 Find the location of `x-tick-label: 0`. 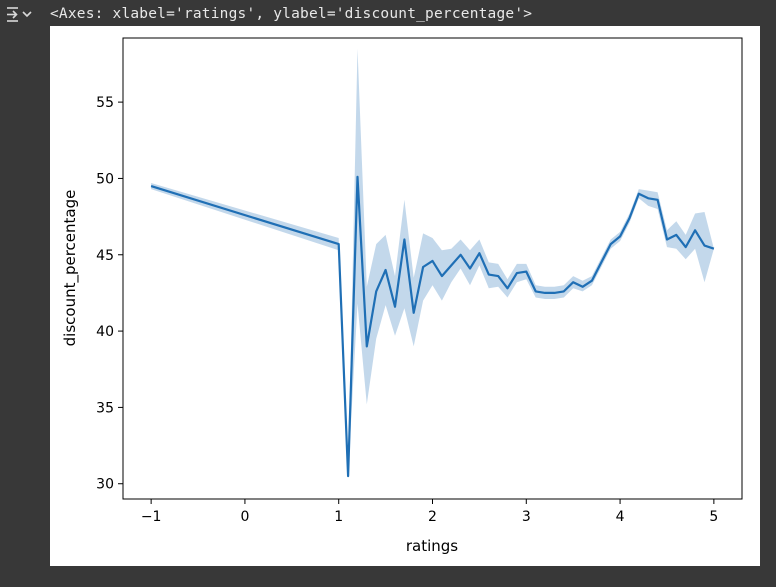

x-tick-label: 0 is located at coordinates (244, 517).